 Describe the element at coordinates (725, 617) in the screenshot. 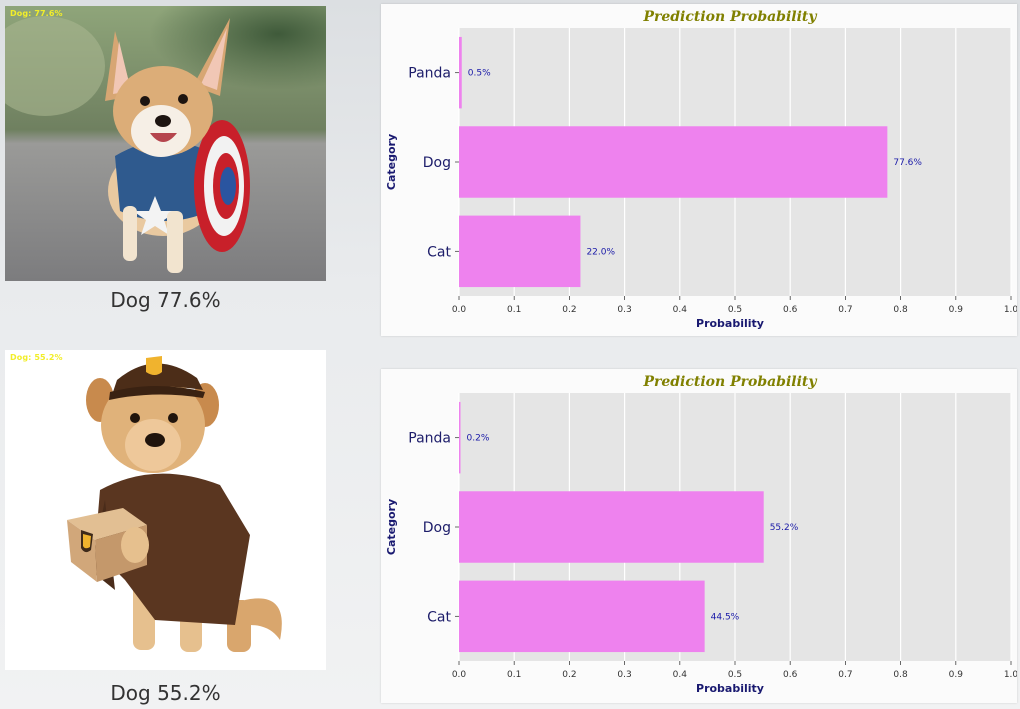

I see `bar-value-label: 44.5%` at that location.